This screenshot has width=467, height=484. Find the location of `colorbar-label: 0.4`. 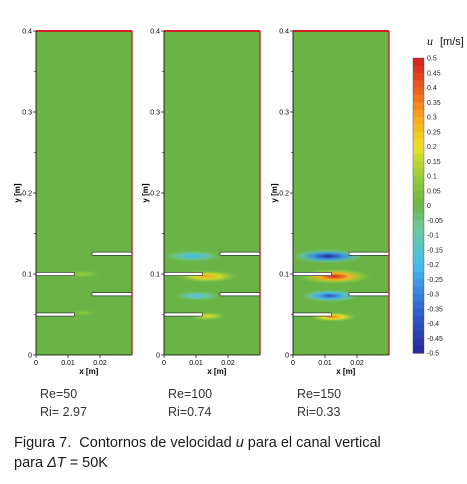

colorbar-label: 0.4 is located at coordinates (432, 88).